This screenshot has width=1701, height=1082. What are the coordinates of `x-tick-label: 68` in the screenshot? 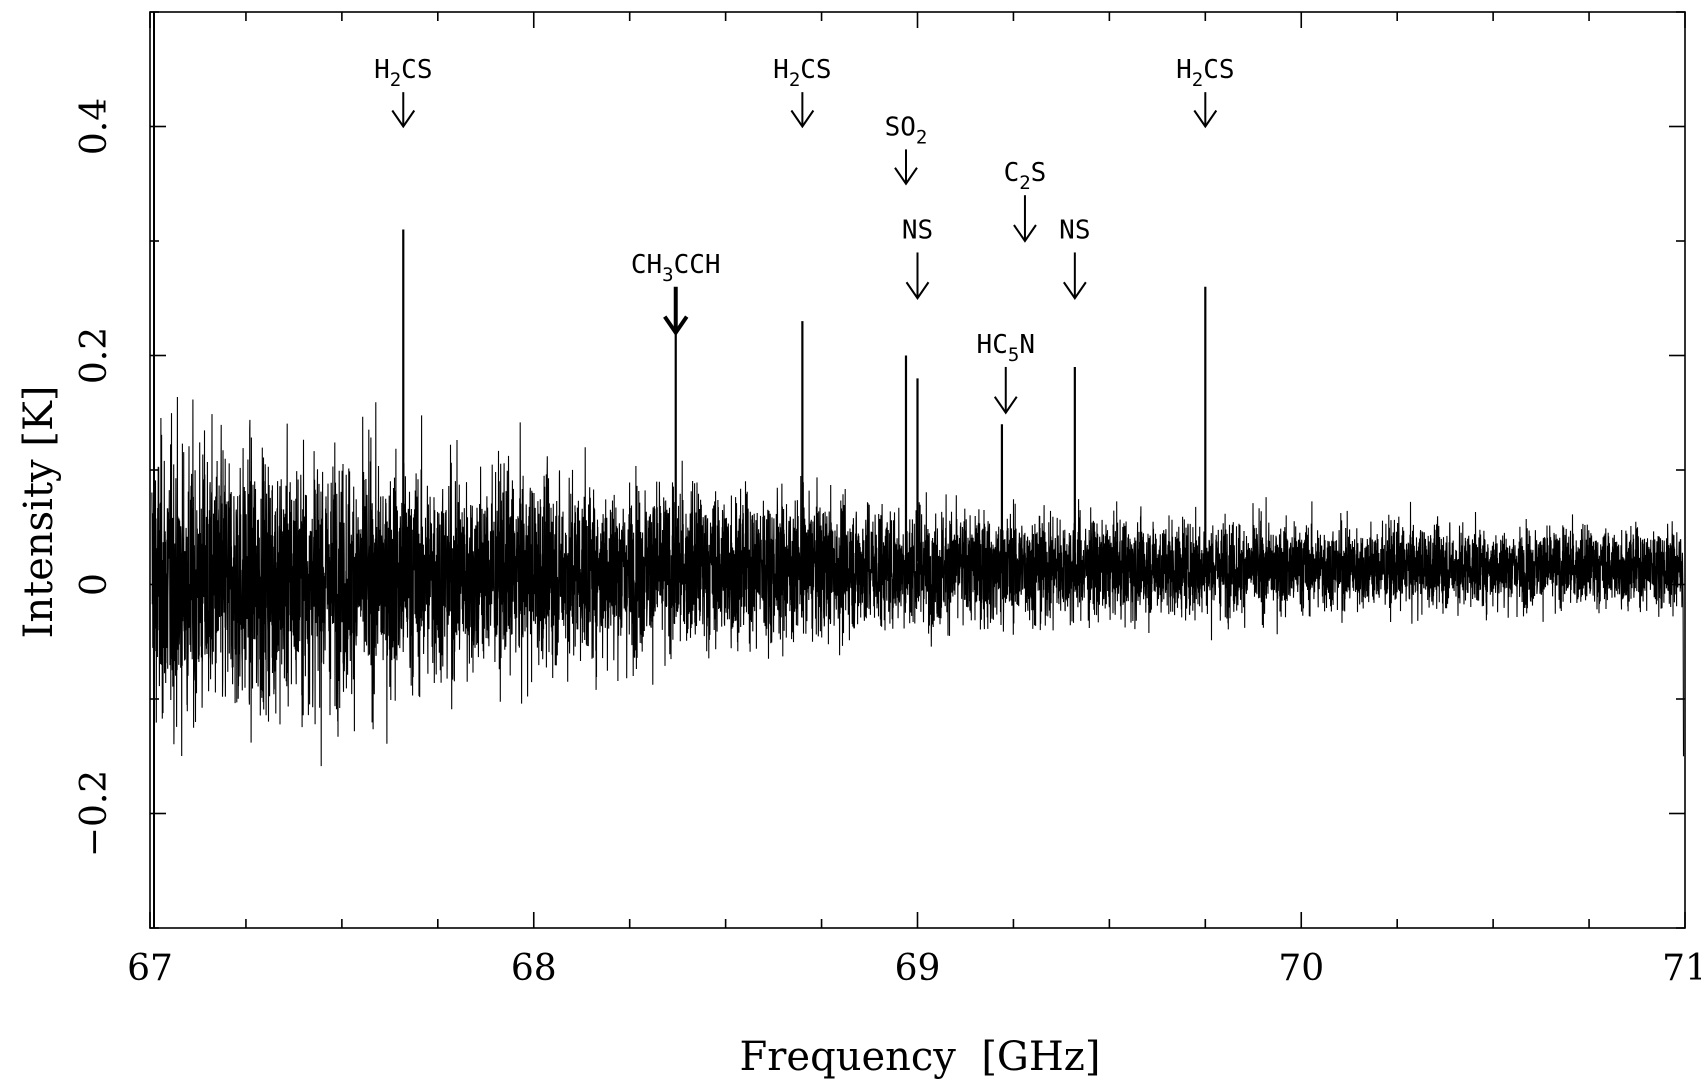 It's located at (534, 968).